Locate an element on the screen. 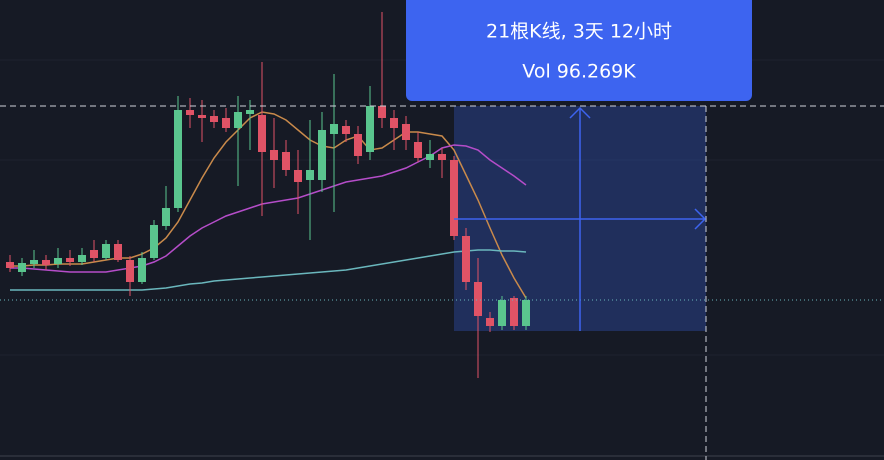 The image size is (884, 460). volume-label: Vol 96.269K is located at coordinates (579, 72).